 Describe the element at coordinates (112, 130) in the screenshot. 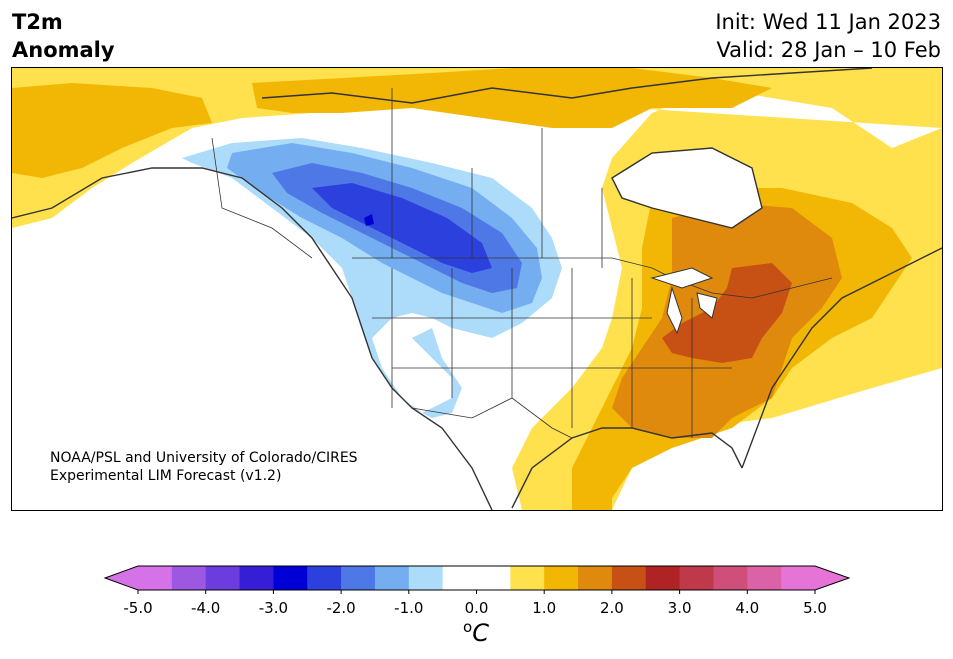

I see `anomaly-region-gold-alaska` at that location.